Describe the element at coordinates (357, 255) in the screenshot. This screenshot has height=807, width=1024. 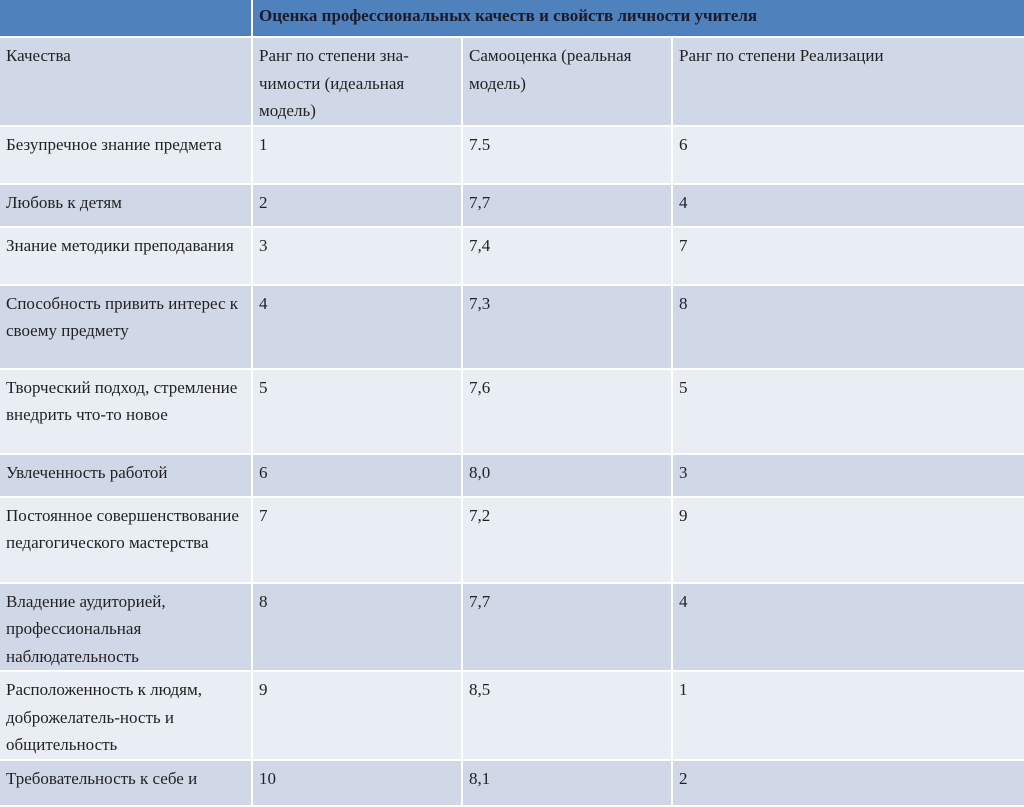
I see `ideal-rank-cell: 3` at that location.